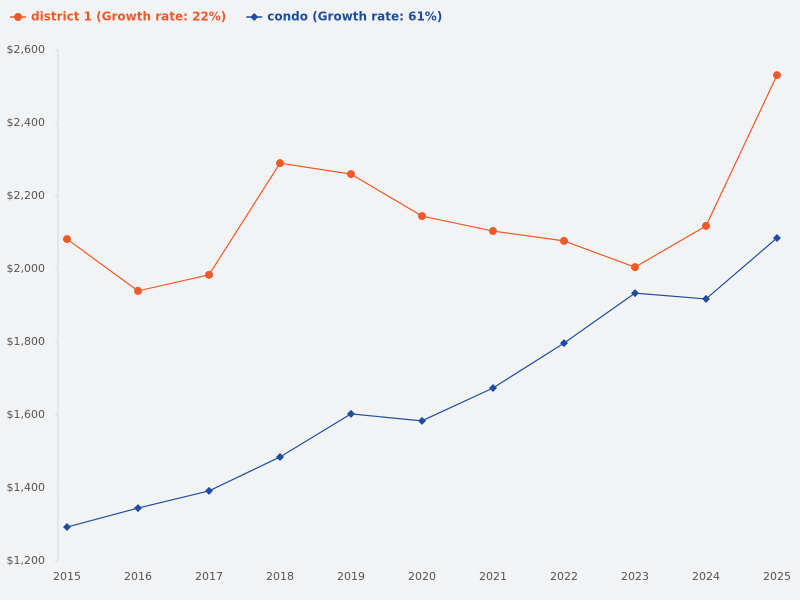  Describe the element at coordinates (26, 122) in the screenshot. I see `y-tick-label: $2,400` at that location.